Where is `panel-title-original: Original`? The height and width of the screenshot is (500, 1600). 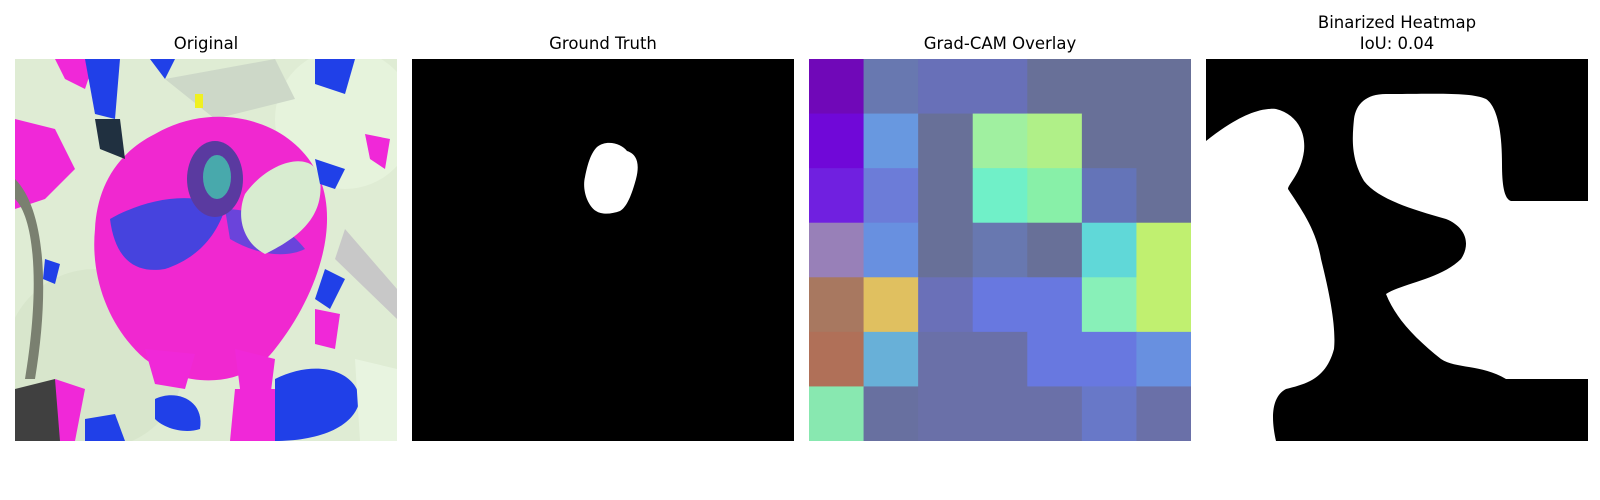
panel-title-original: Original is located at coordinates (206, 43).